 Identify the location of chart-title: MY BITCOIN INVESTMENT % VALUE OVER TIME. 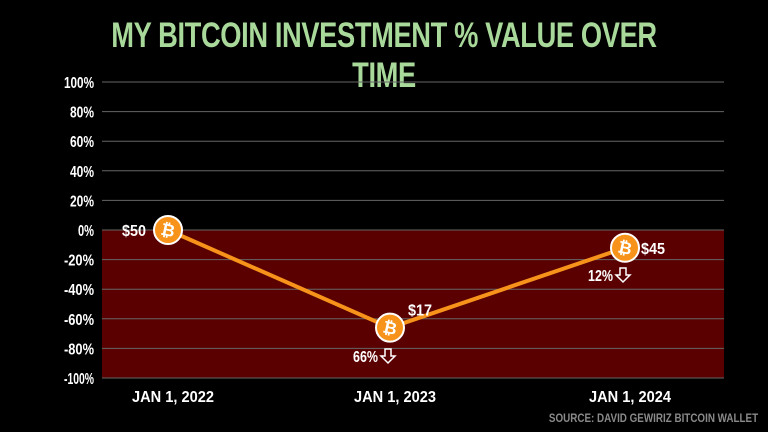
(384, 55).